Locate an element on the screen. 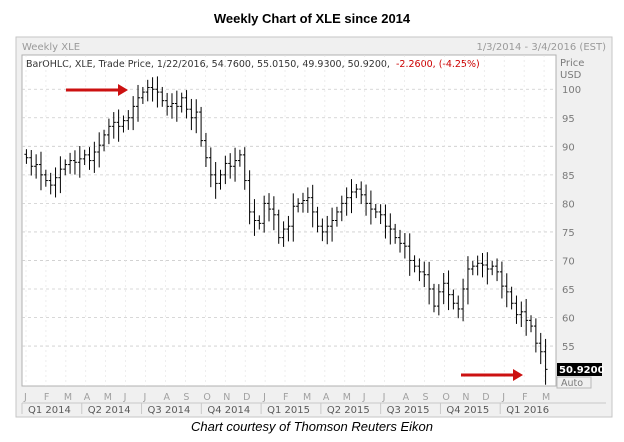 The height and width of the screenshot is (442, 624). x-tick-month: O is located at coordinates (206, 397).